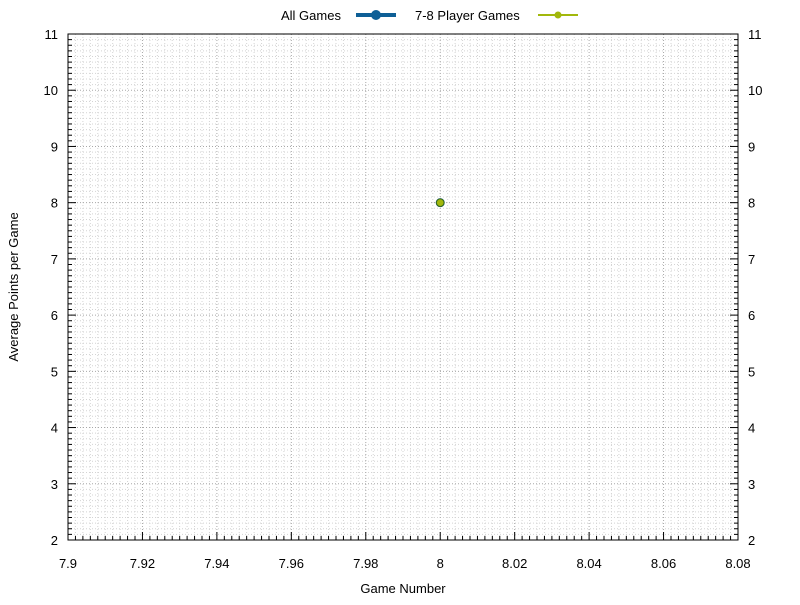 This screenshot has height=605, width=800. Describe the element at coordinates (755, 90) in the screenshot. I see `y-tick-label-right: 10` at that location.